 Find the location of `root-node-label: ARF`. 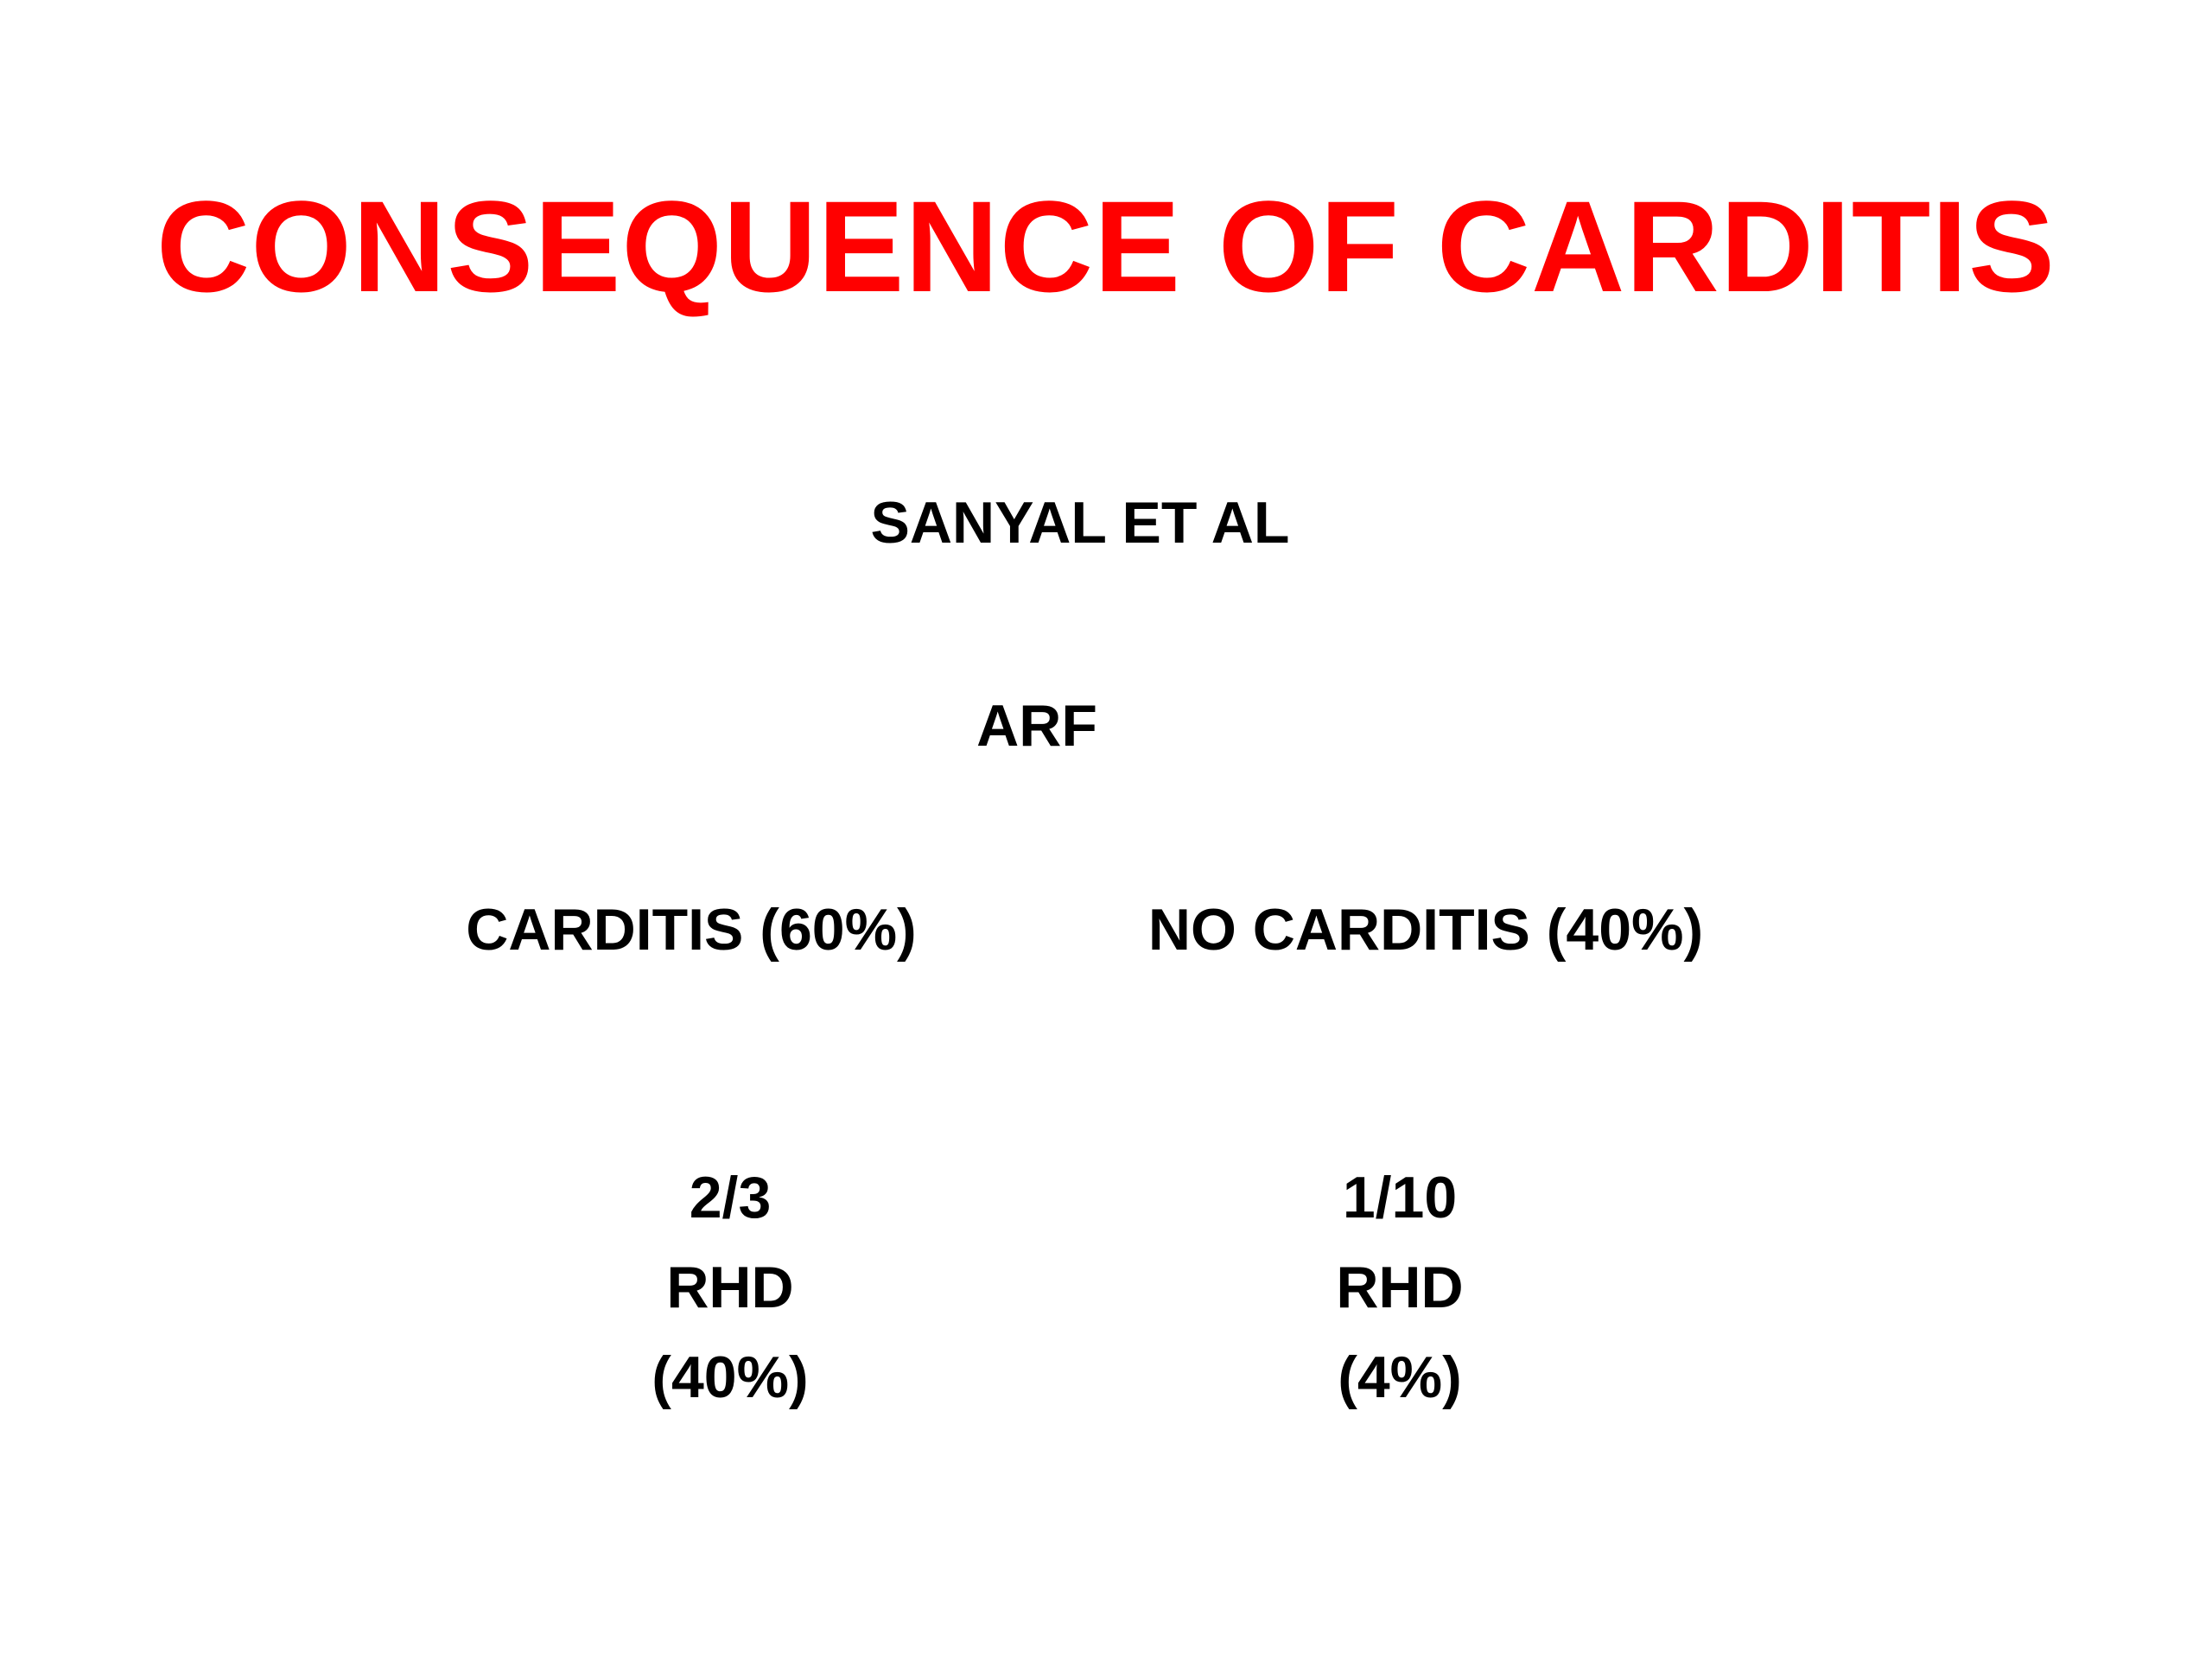

root-node-label: ARF is located at coordinates (1036, 726).